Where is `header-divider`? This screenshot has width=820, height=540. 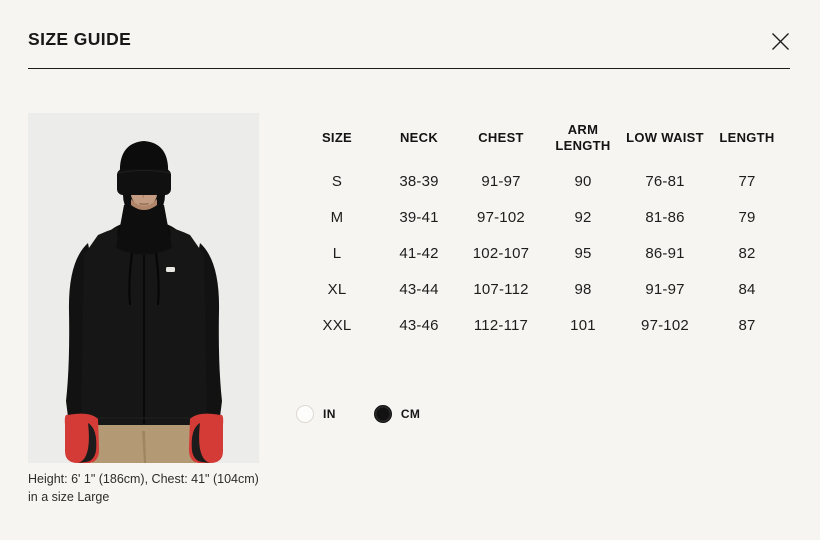
header-divider is located at coordinates (409, 68).